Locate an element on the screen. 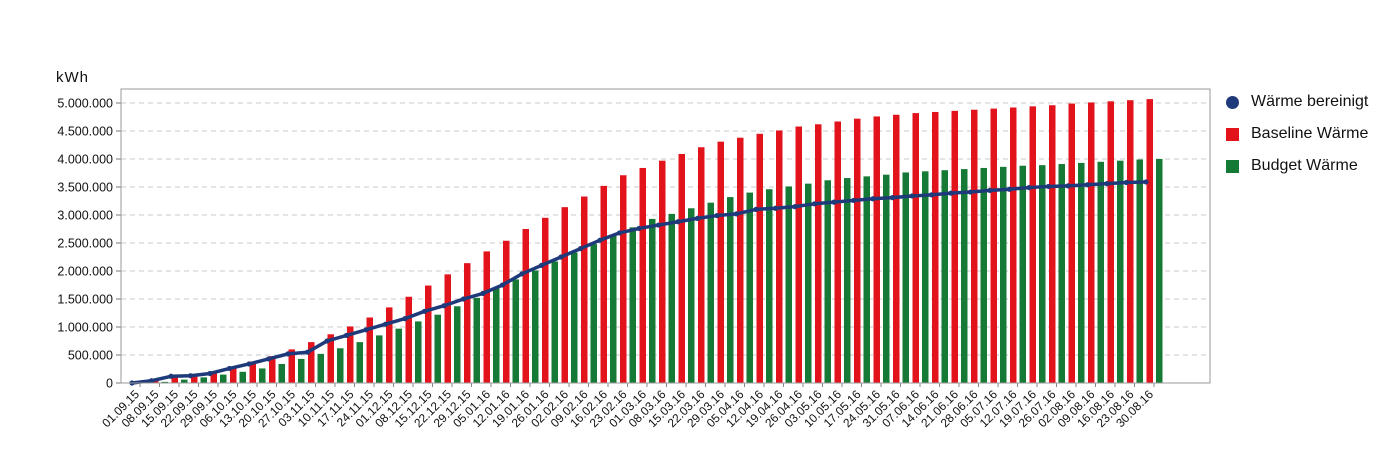 The image size is (1400, 458). y-tick-label: 0 is located at coordinates (109, 384).